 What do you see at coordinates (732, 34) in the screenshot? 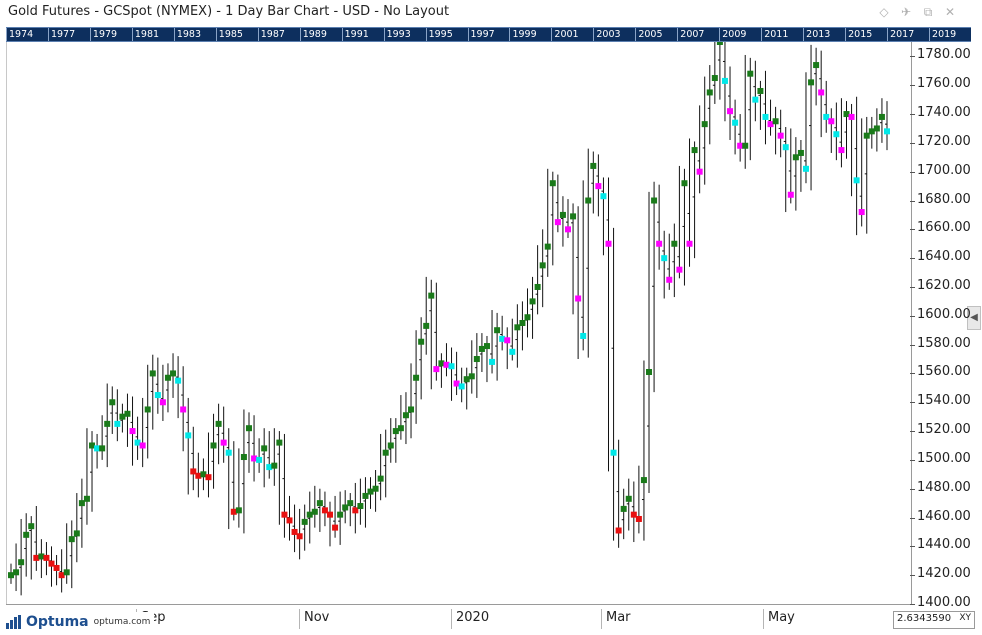
I see `overview-year-label: 2009` at bounding box center [732, 34].